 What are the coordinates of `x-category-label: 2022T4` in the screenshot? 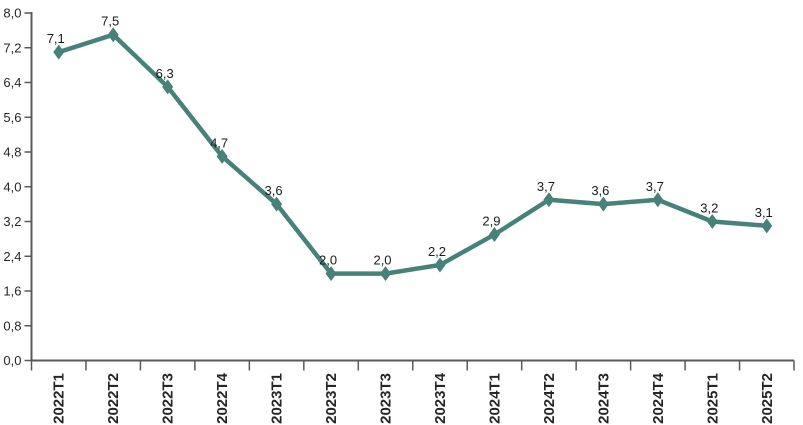 It's located at (222, 398).